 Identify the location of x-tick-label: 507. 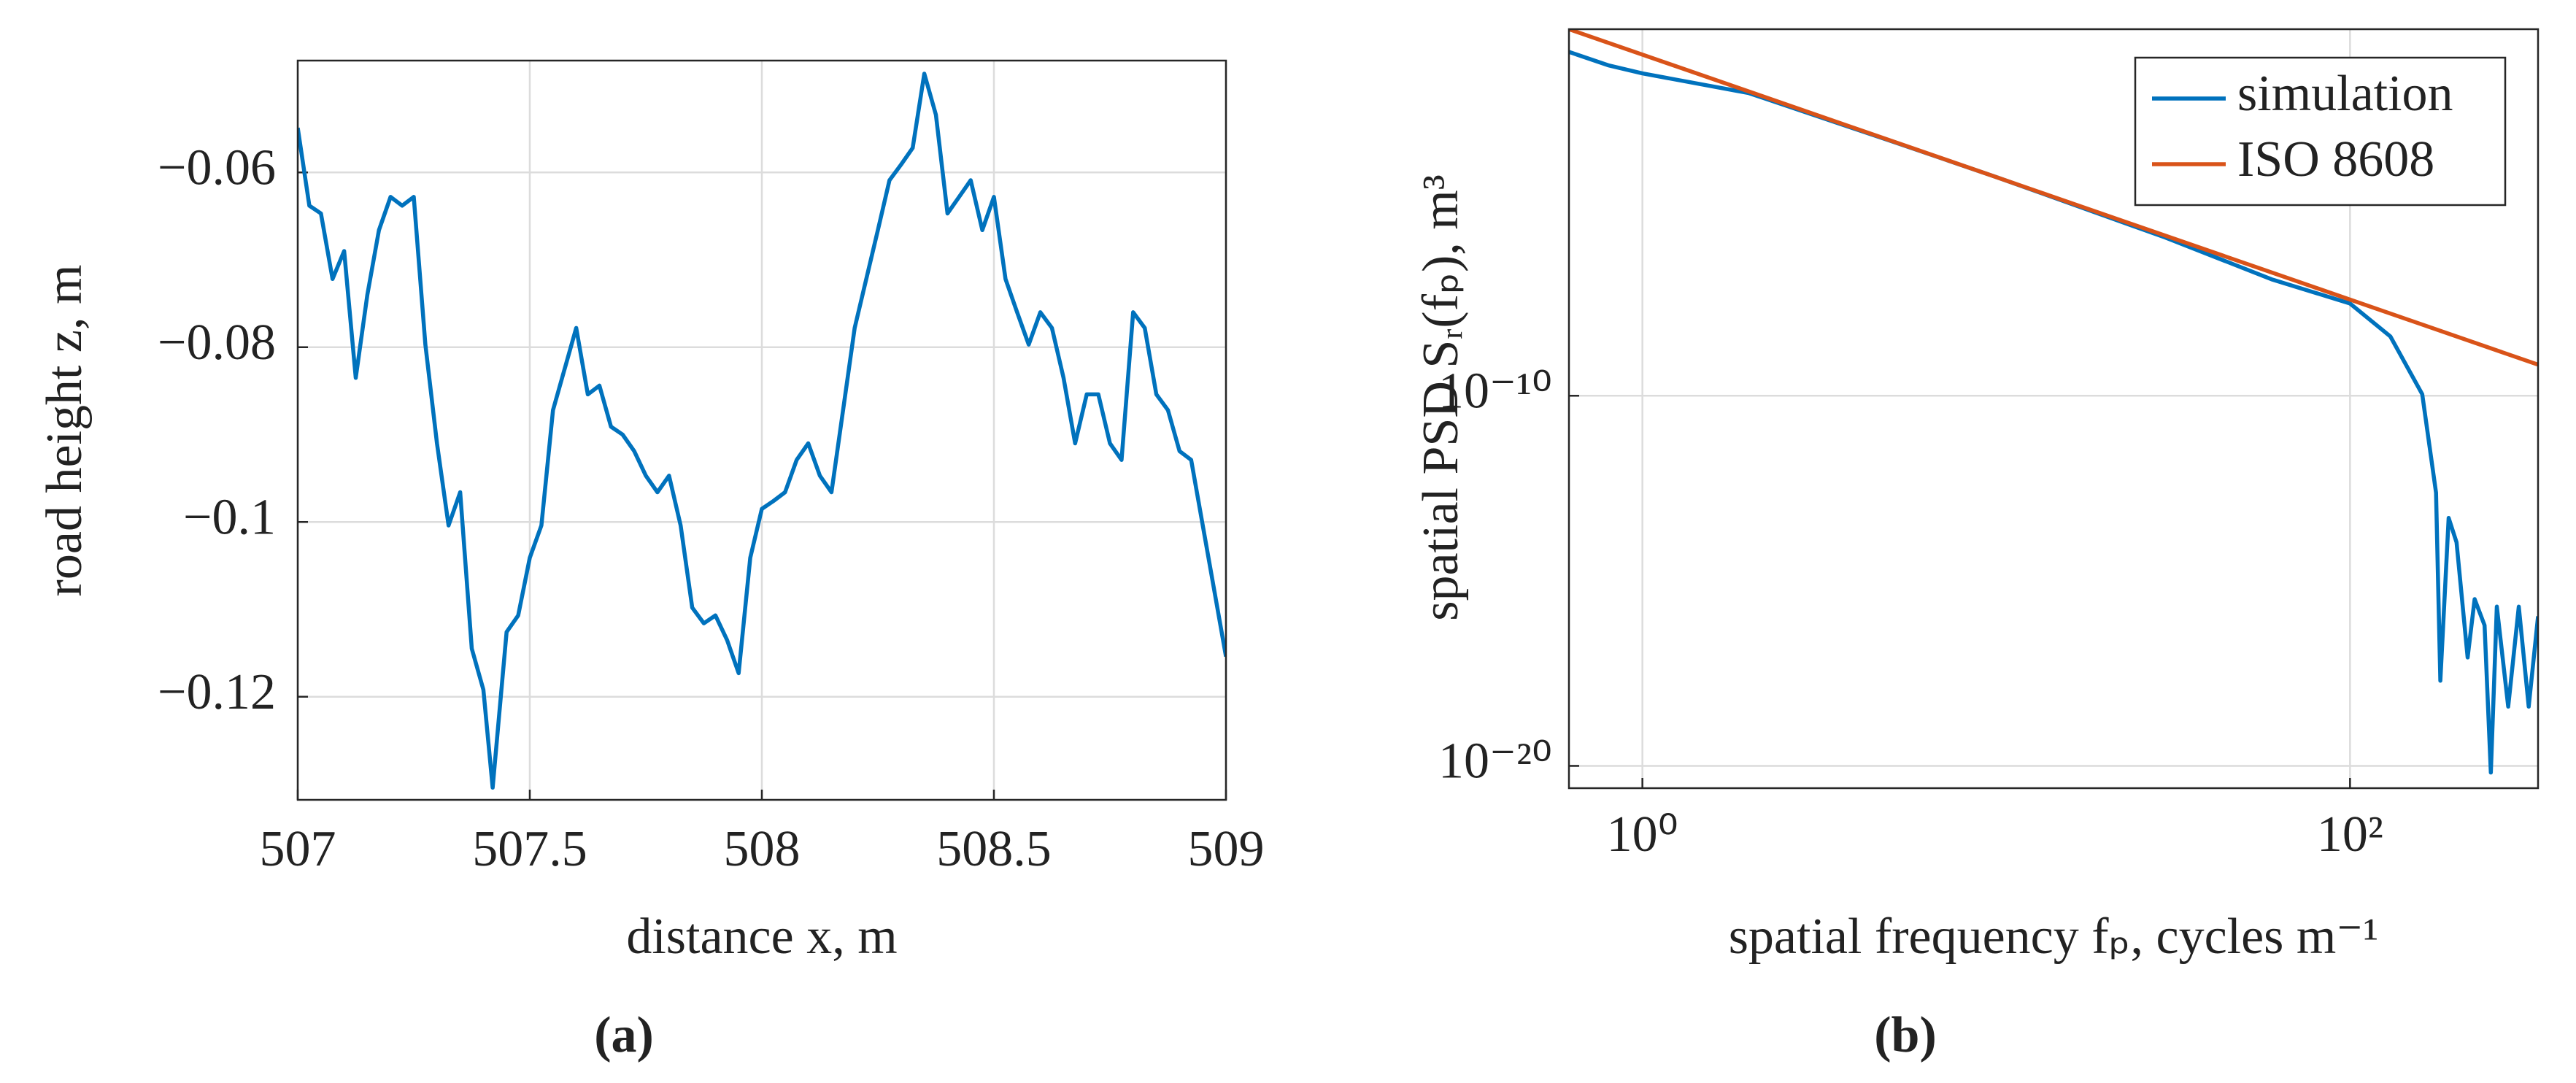
(298, 849).